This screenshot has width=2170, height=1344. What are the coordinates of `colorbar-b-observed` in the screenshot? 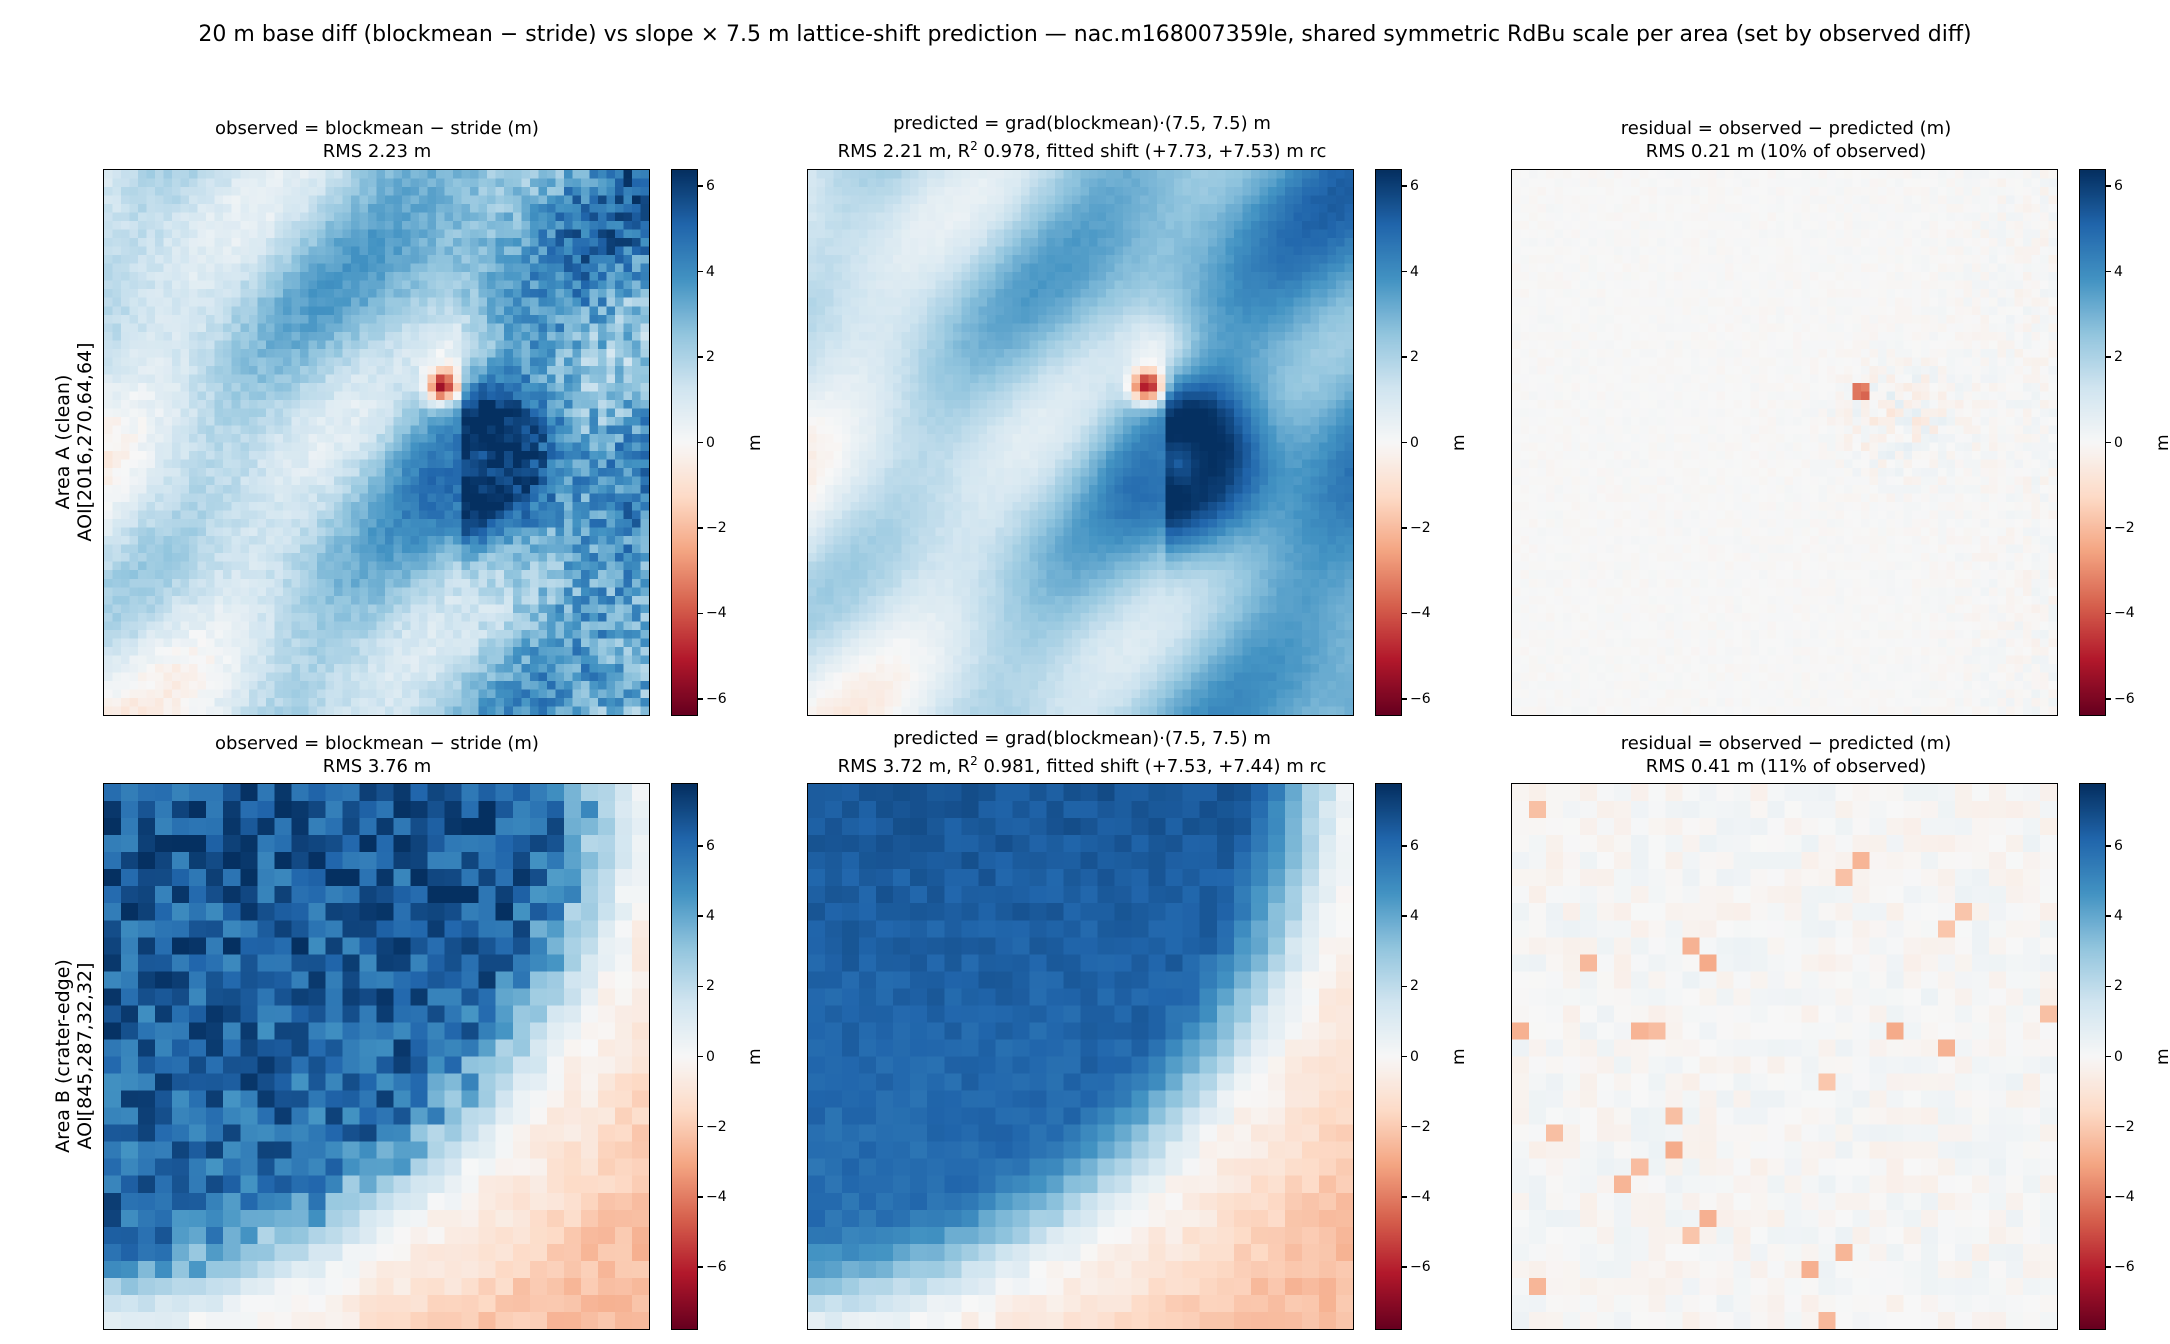 It's located at (684, 1056).